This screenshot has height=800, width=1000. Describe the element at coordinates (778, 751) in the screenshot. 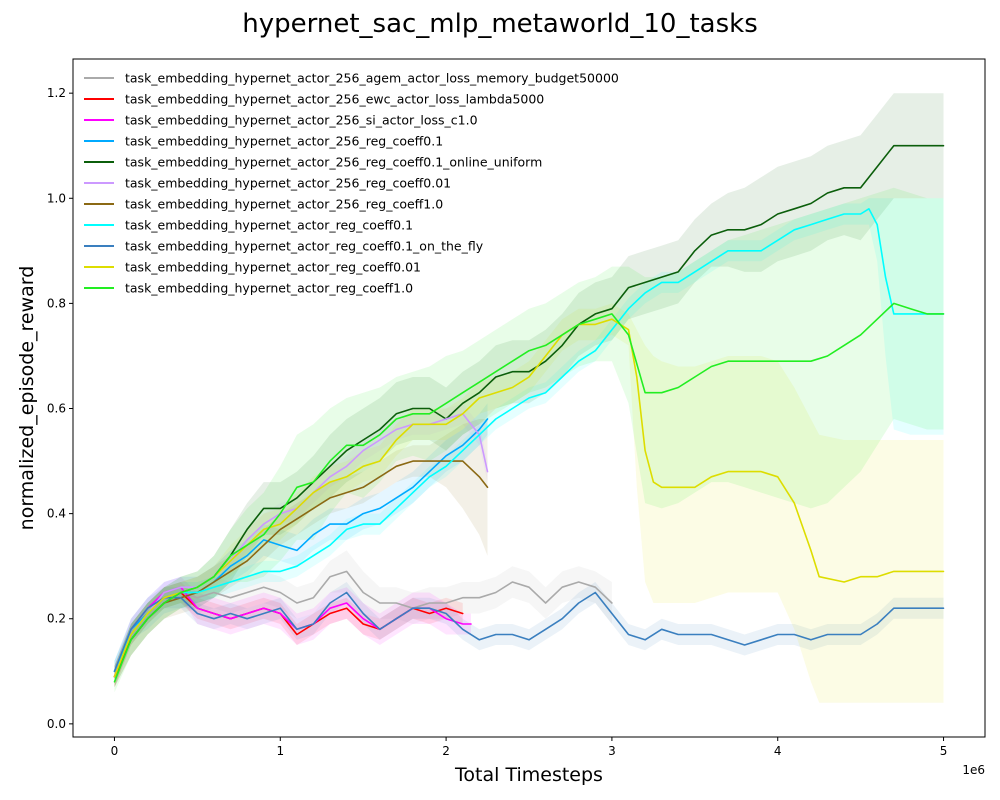

I see `x-tick-label: 4` at that location.